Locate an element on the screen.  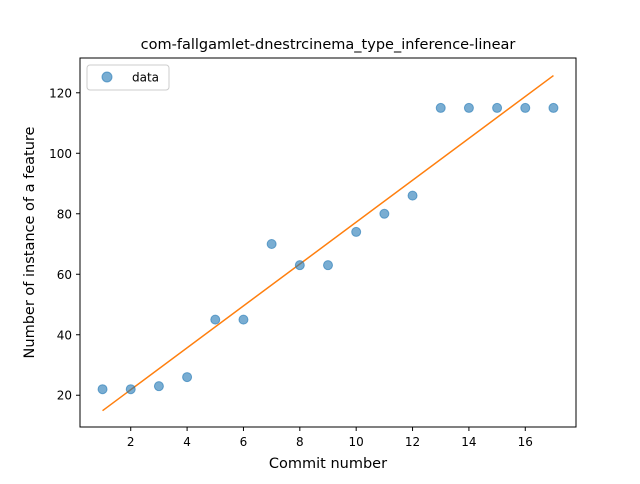
x-axis-label: Commit number is located at coordinates (328, 464).